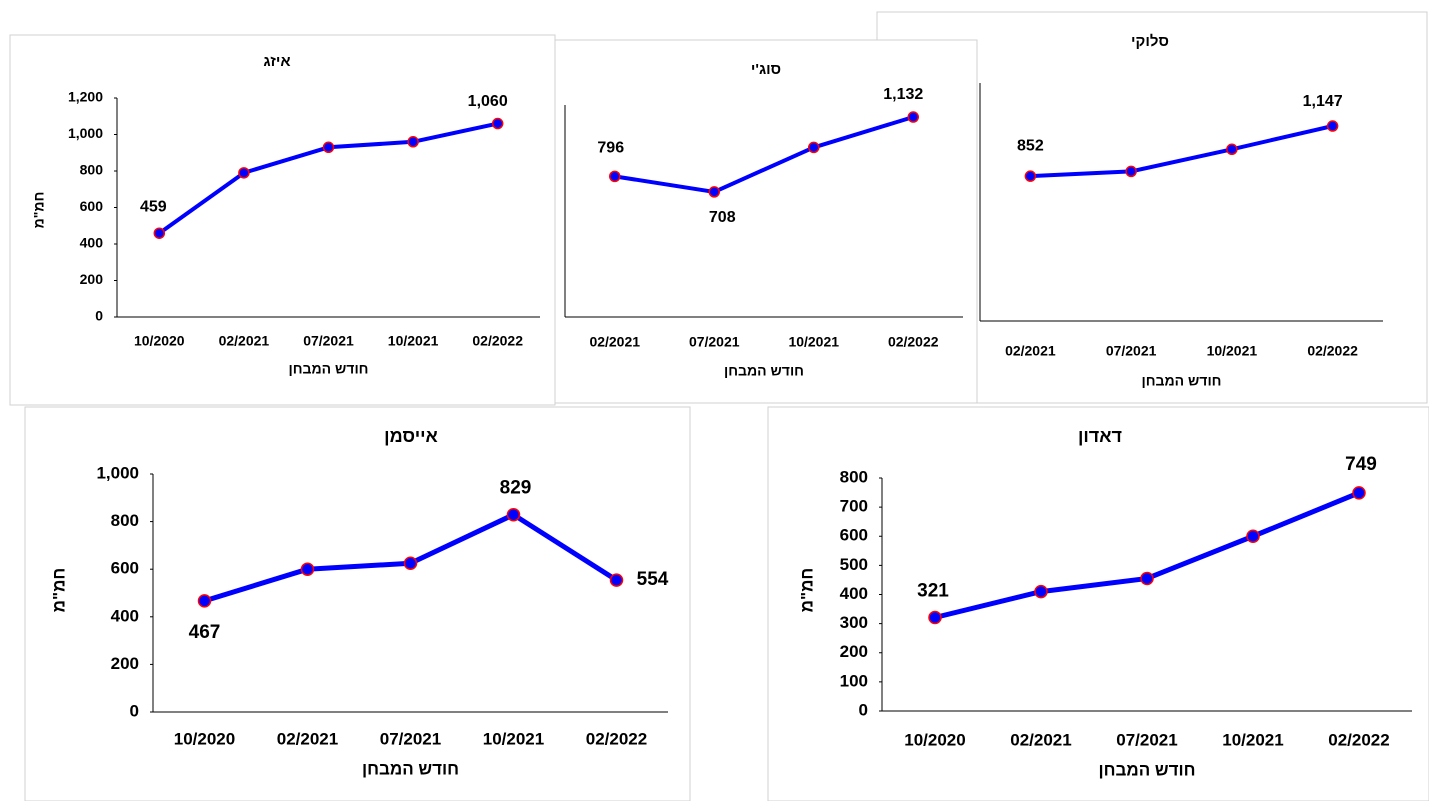 The height and width of the screenshot is (801, 1429). Describe the element at coordinates (854, 680) in the screenshot. I see `y-tick-label: 100` at that location.